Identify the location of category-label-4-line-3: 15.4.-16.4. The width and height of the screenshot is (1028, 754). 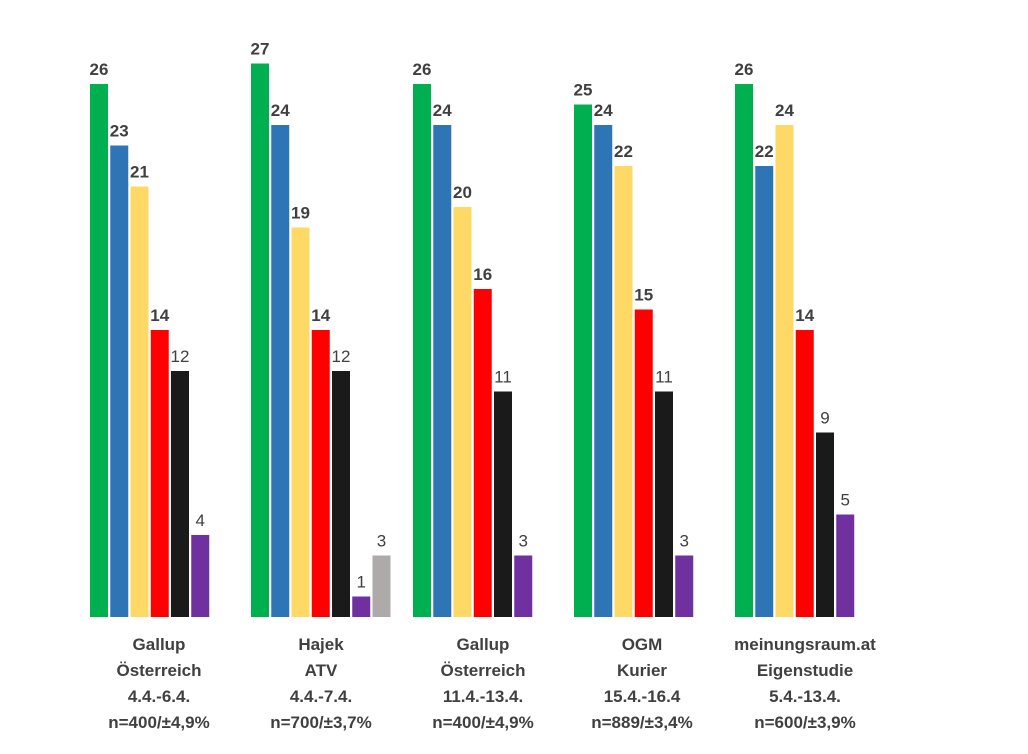
(642, 696).